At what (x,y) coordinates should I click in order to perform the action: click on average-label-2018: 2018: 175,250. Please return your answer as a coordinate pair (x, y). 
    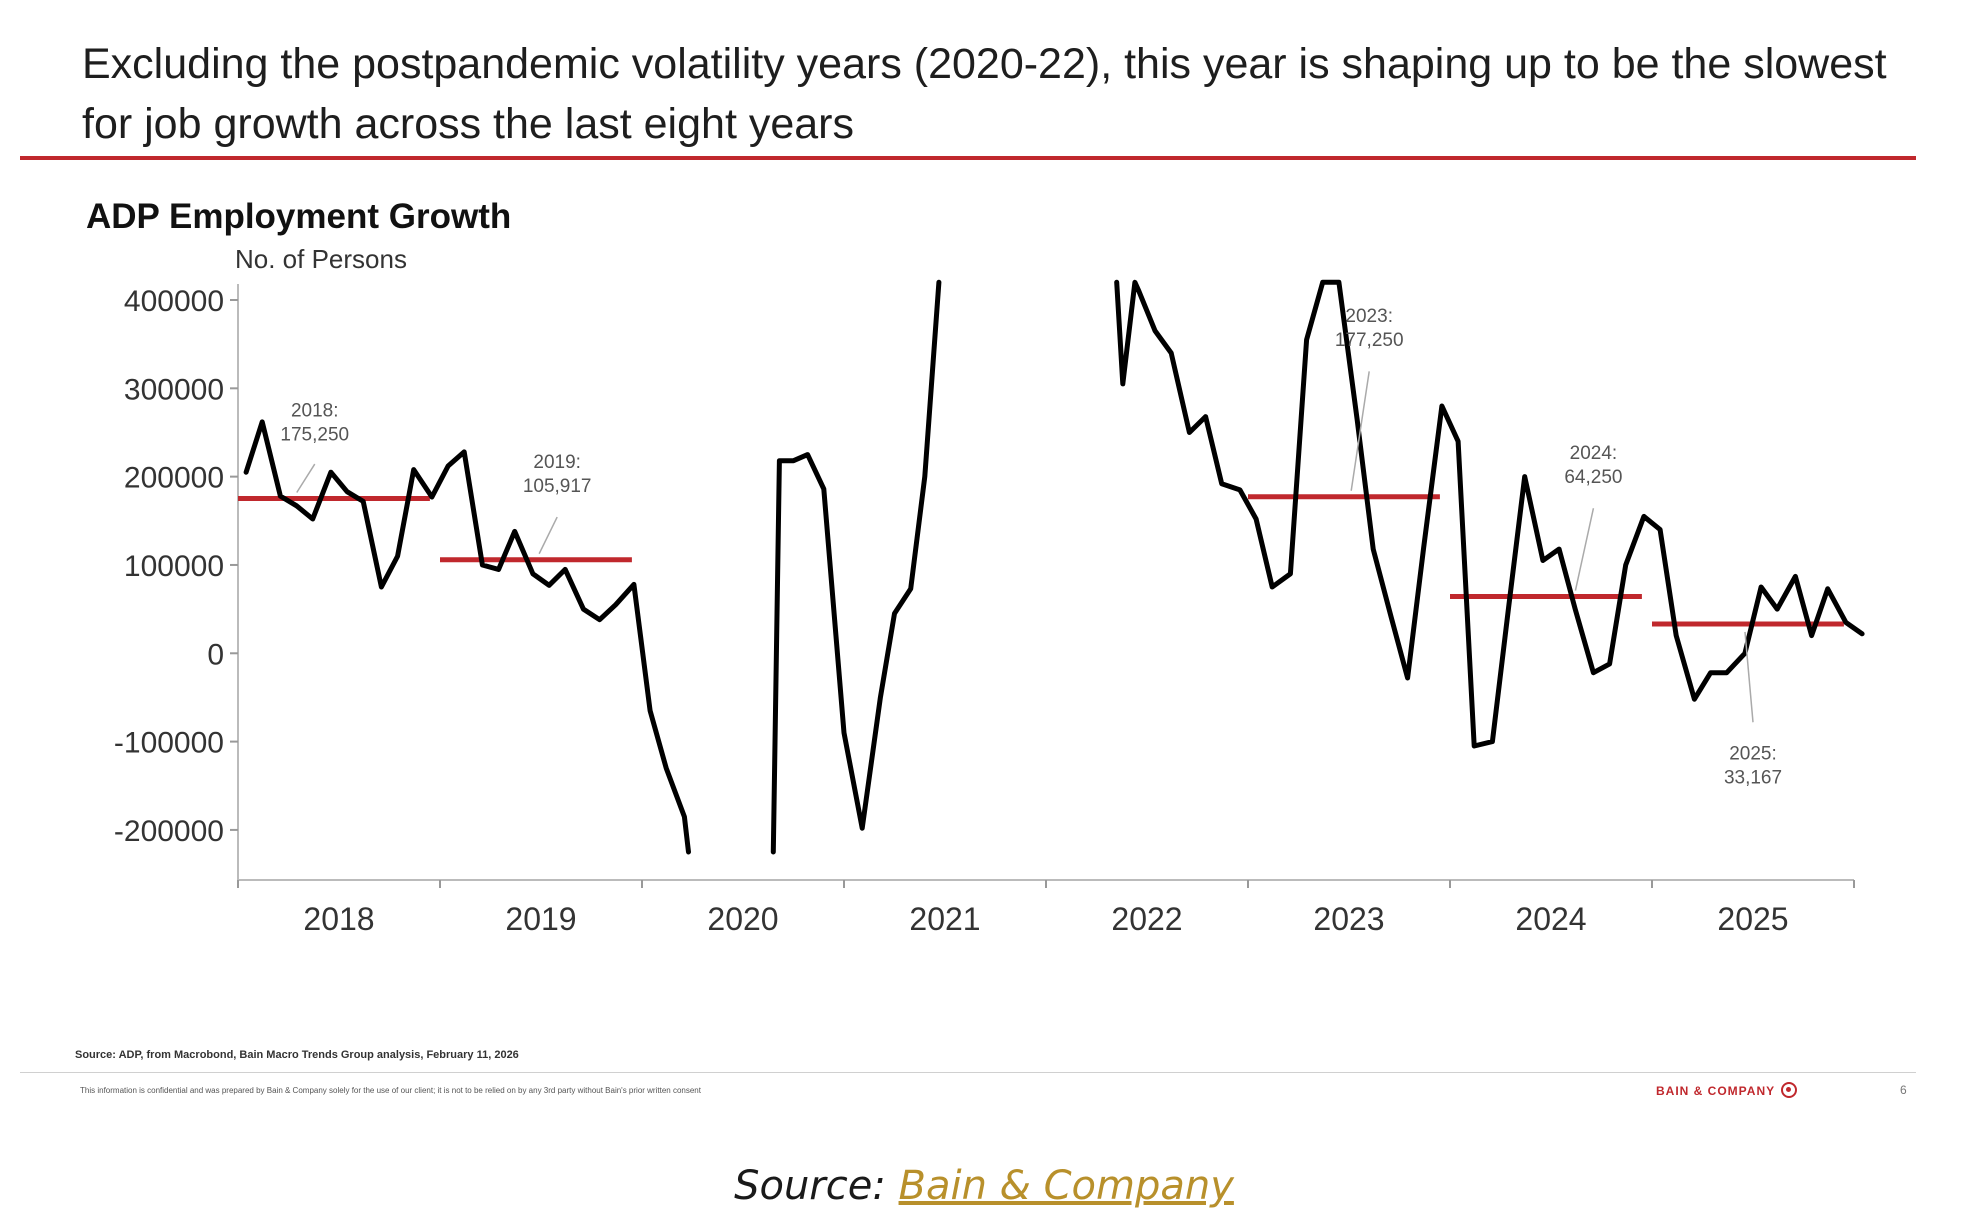
    Looking at the image, I should click on (314, 423).